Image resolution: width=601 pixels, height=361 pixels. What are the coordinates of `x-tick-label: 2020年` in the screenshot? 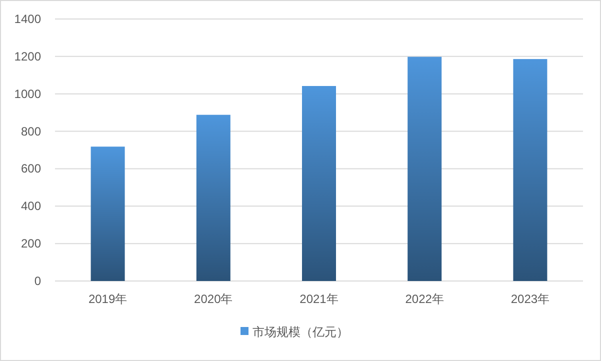 It's located at (213, 299).